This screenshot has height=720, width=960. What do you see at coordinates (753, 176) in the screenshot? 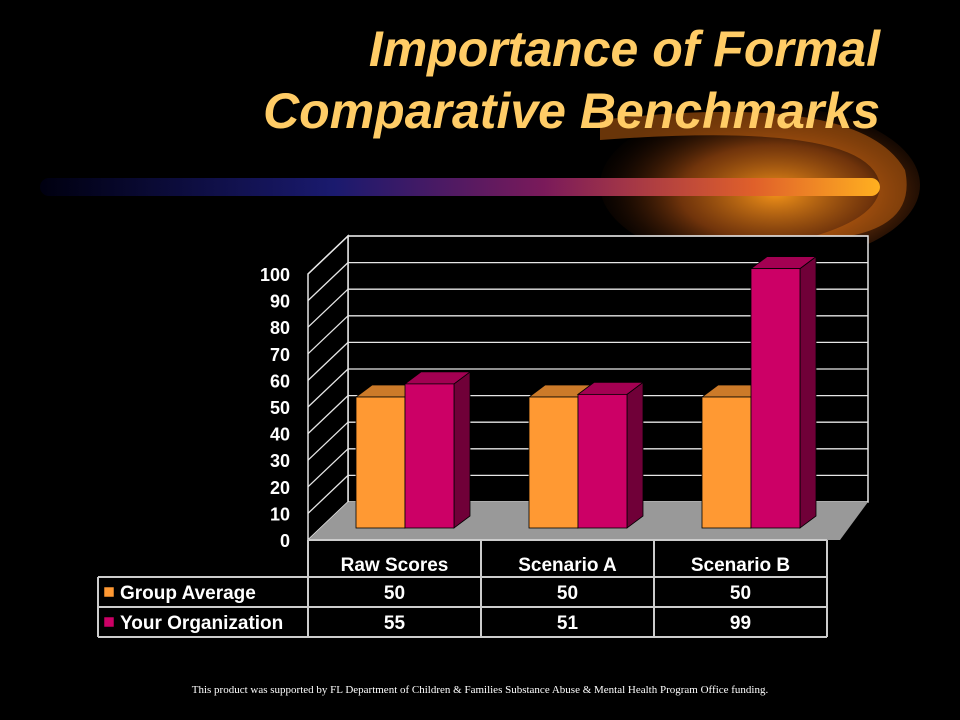
I see `swoosh-arc` at bounding box center [753, 176].